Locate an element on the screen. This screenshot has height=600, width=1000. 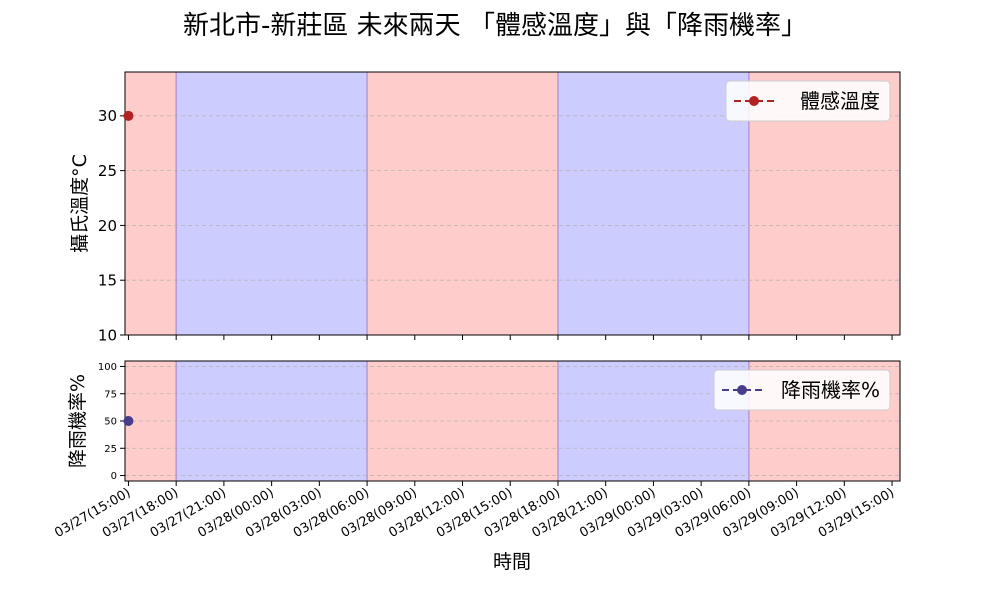
legend: 降雨機率% is located at coordinates (802, 390).